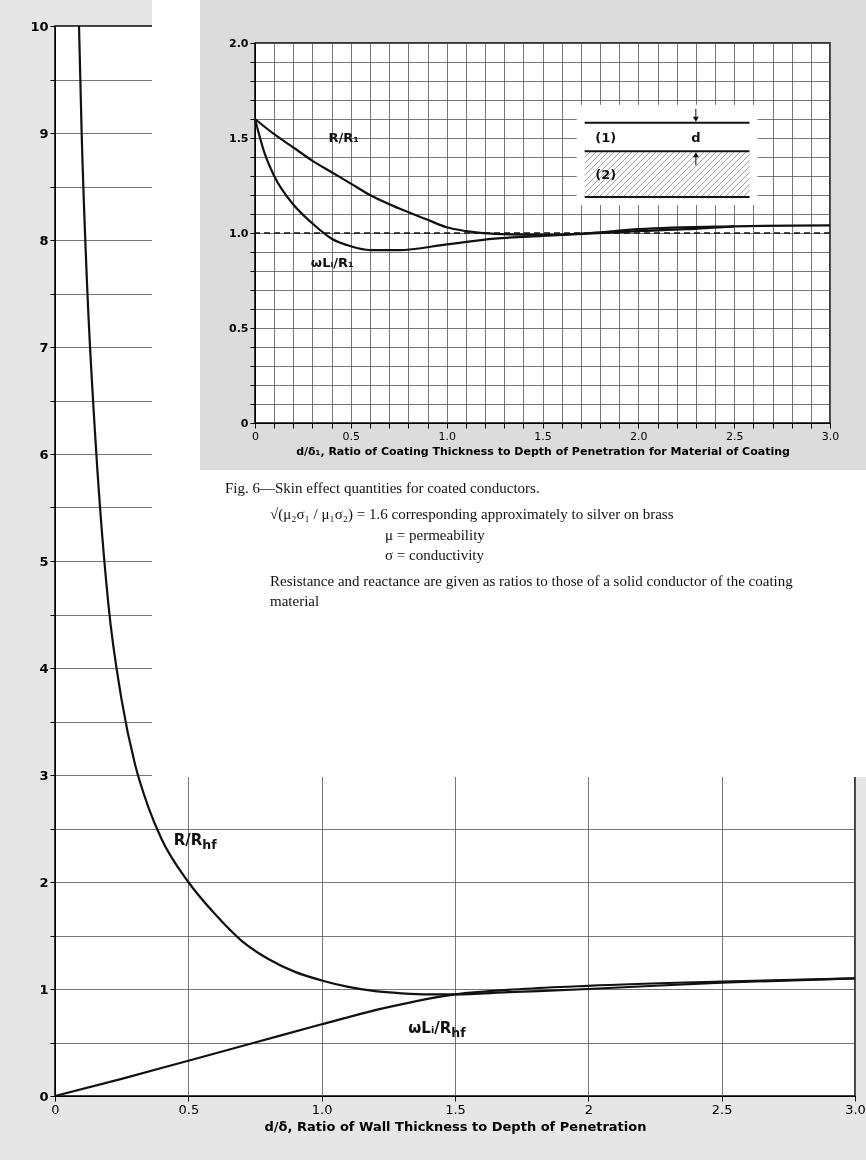 The height and width of the screenshot is (1160, 866). Describe the element at coordinates (696, 137) in the screenshot. I see `annotation: d` at that location.